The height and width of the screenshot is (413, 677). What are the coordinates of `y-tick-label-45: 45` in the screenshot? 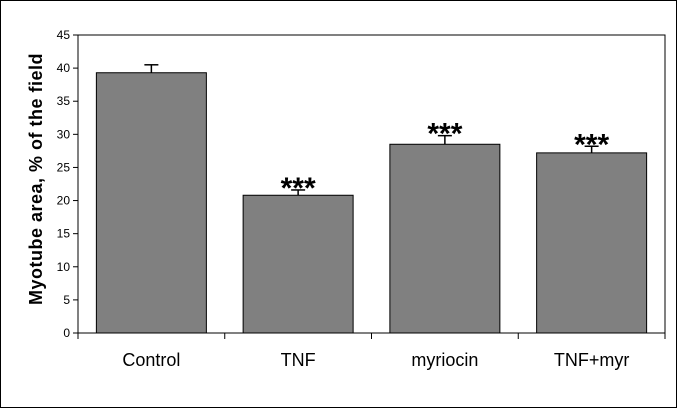 It's located at (64, 35).